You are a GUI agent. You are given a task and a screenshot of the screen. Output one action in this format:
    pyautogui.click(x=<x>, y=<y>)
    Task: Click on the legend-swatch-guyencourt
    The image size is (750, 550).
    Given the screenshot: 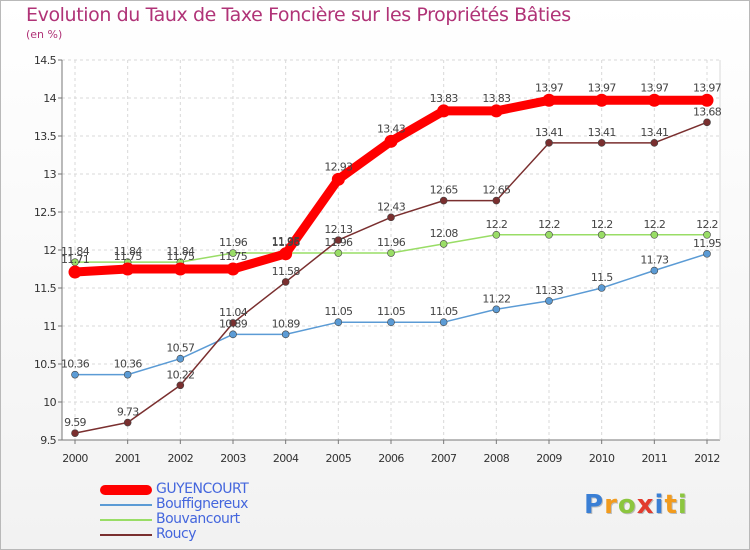 What is the action you would take?
    pyautogui.click(x=126, y=490)
    